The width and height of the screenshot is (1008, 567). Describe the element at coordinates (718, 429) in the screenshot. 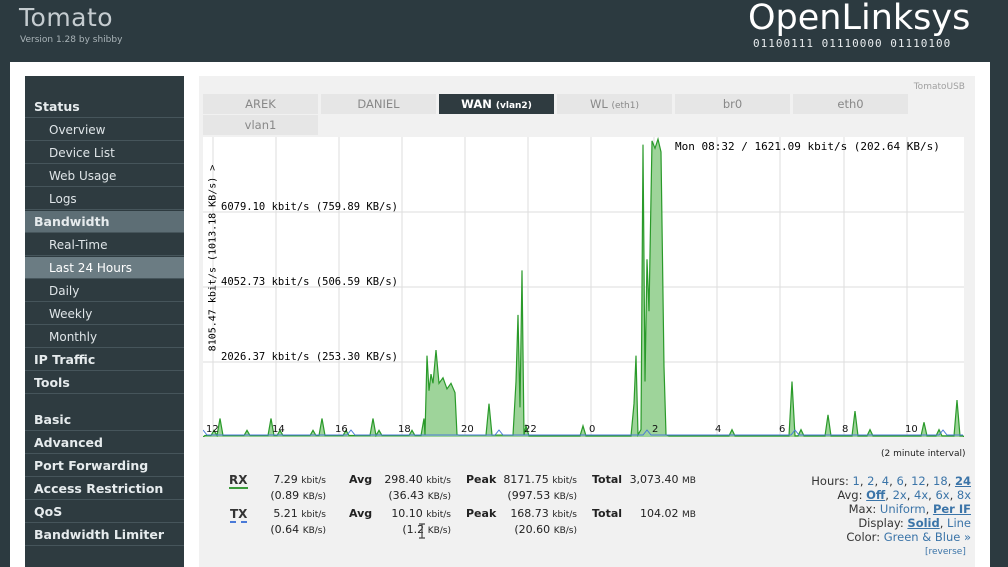

I see `hour-tick-label: 4` at that location.